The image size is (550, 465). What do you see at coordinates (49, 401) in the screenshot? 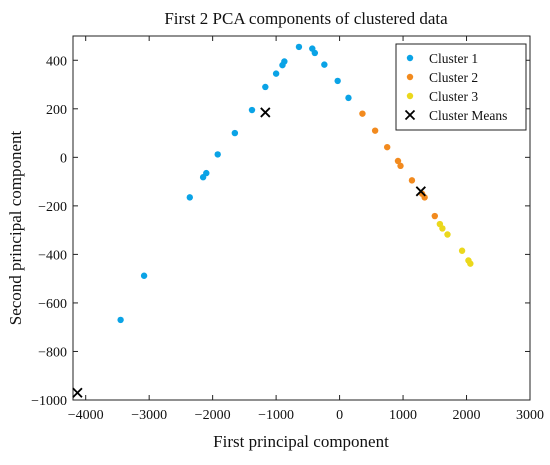
I see `y-tick-label: −1000` at bounding box center [49, 401].